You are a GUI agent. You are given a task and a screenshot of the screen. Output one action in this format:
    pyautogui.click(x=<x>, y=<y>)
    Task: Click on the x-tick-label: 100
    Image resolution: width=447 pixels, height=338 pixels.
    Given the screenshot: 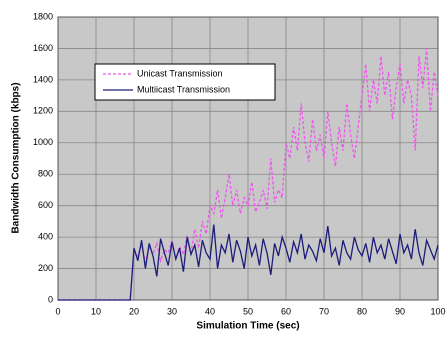 What is the action you would take?
    pyautogui.click(x=437, y=311)
    